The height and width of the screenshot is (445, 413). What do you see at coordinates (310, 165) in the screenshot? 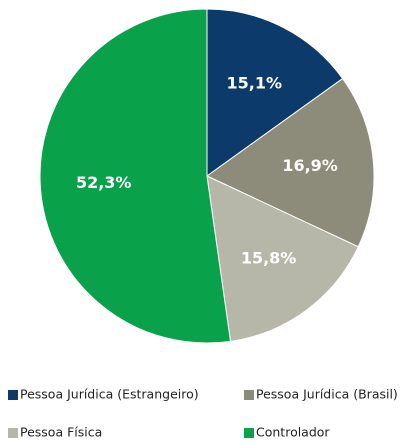
I see `value-label: 16,9%` at bounding box center [310, 165].